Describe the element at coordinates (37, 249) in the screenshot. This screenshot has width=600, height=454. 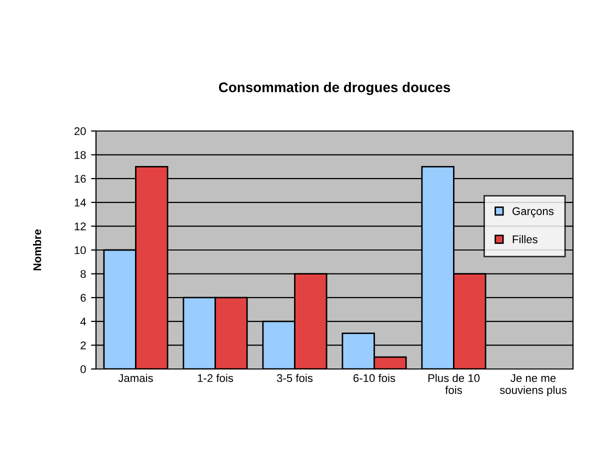
I see `y-axis-title: Nombre` at that location.